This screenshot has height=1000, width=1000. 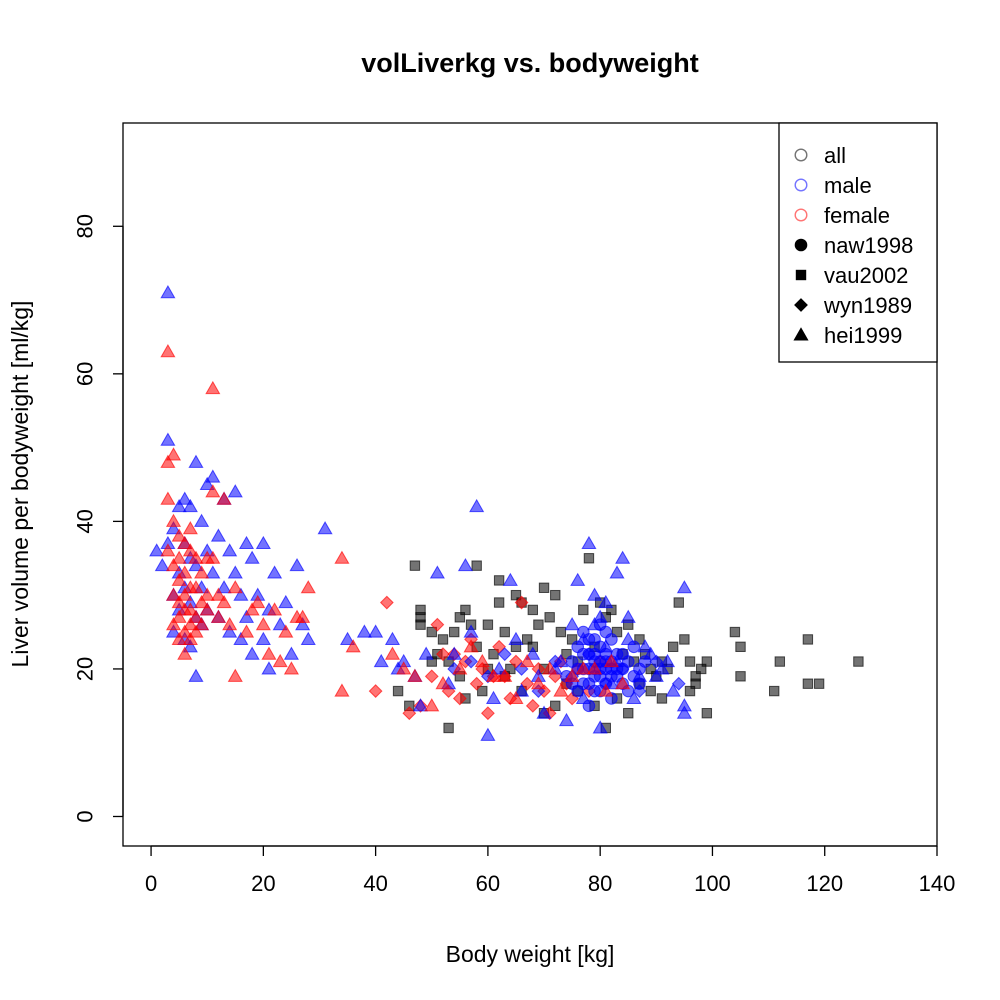 I want to click on legend-marker-male, so click(x=801, y=185).